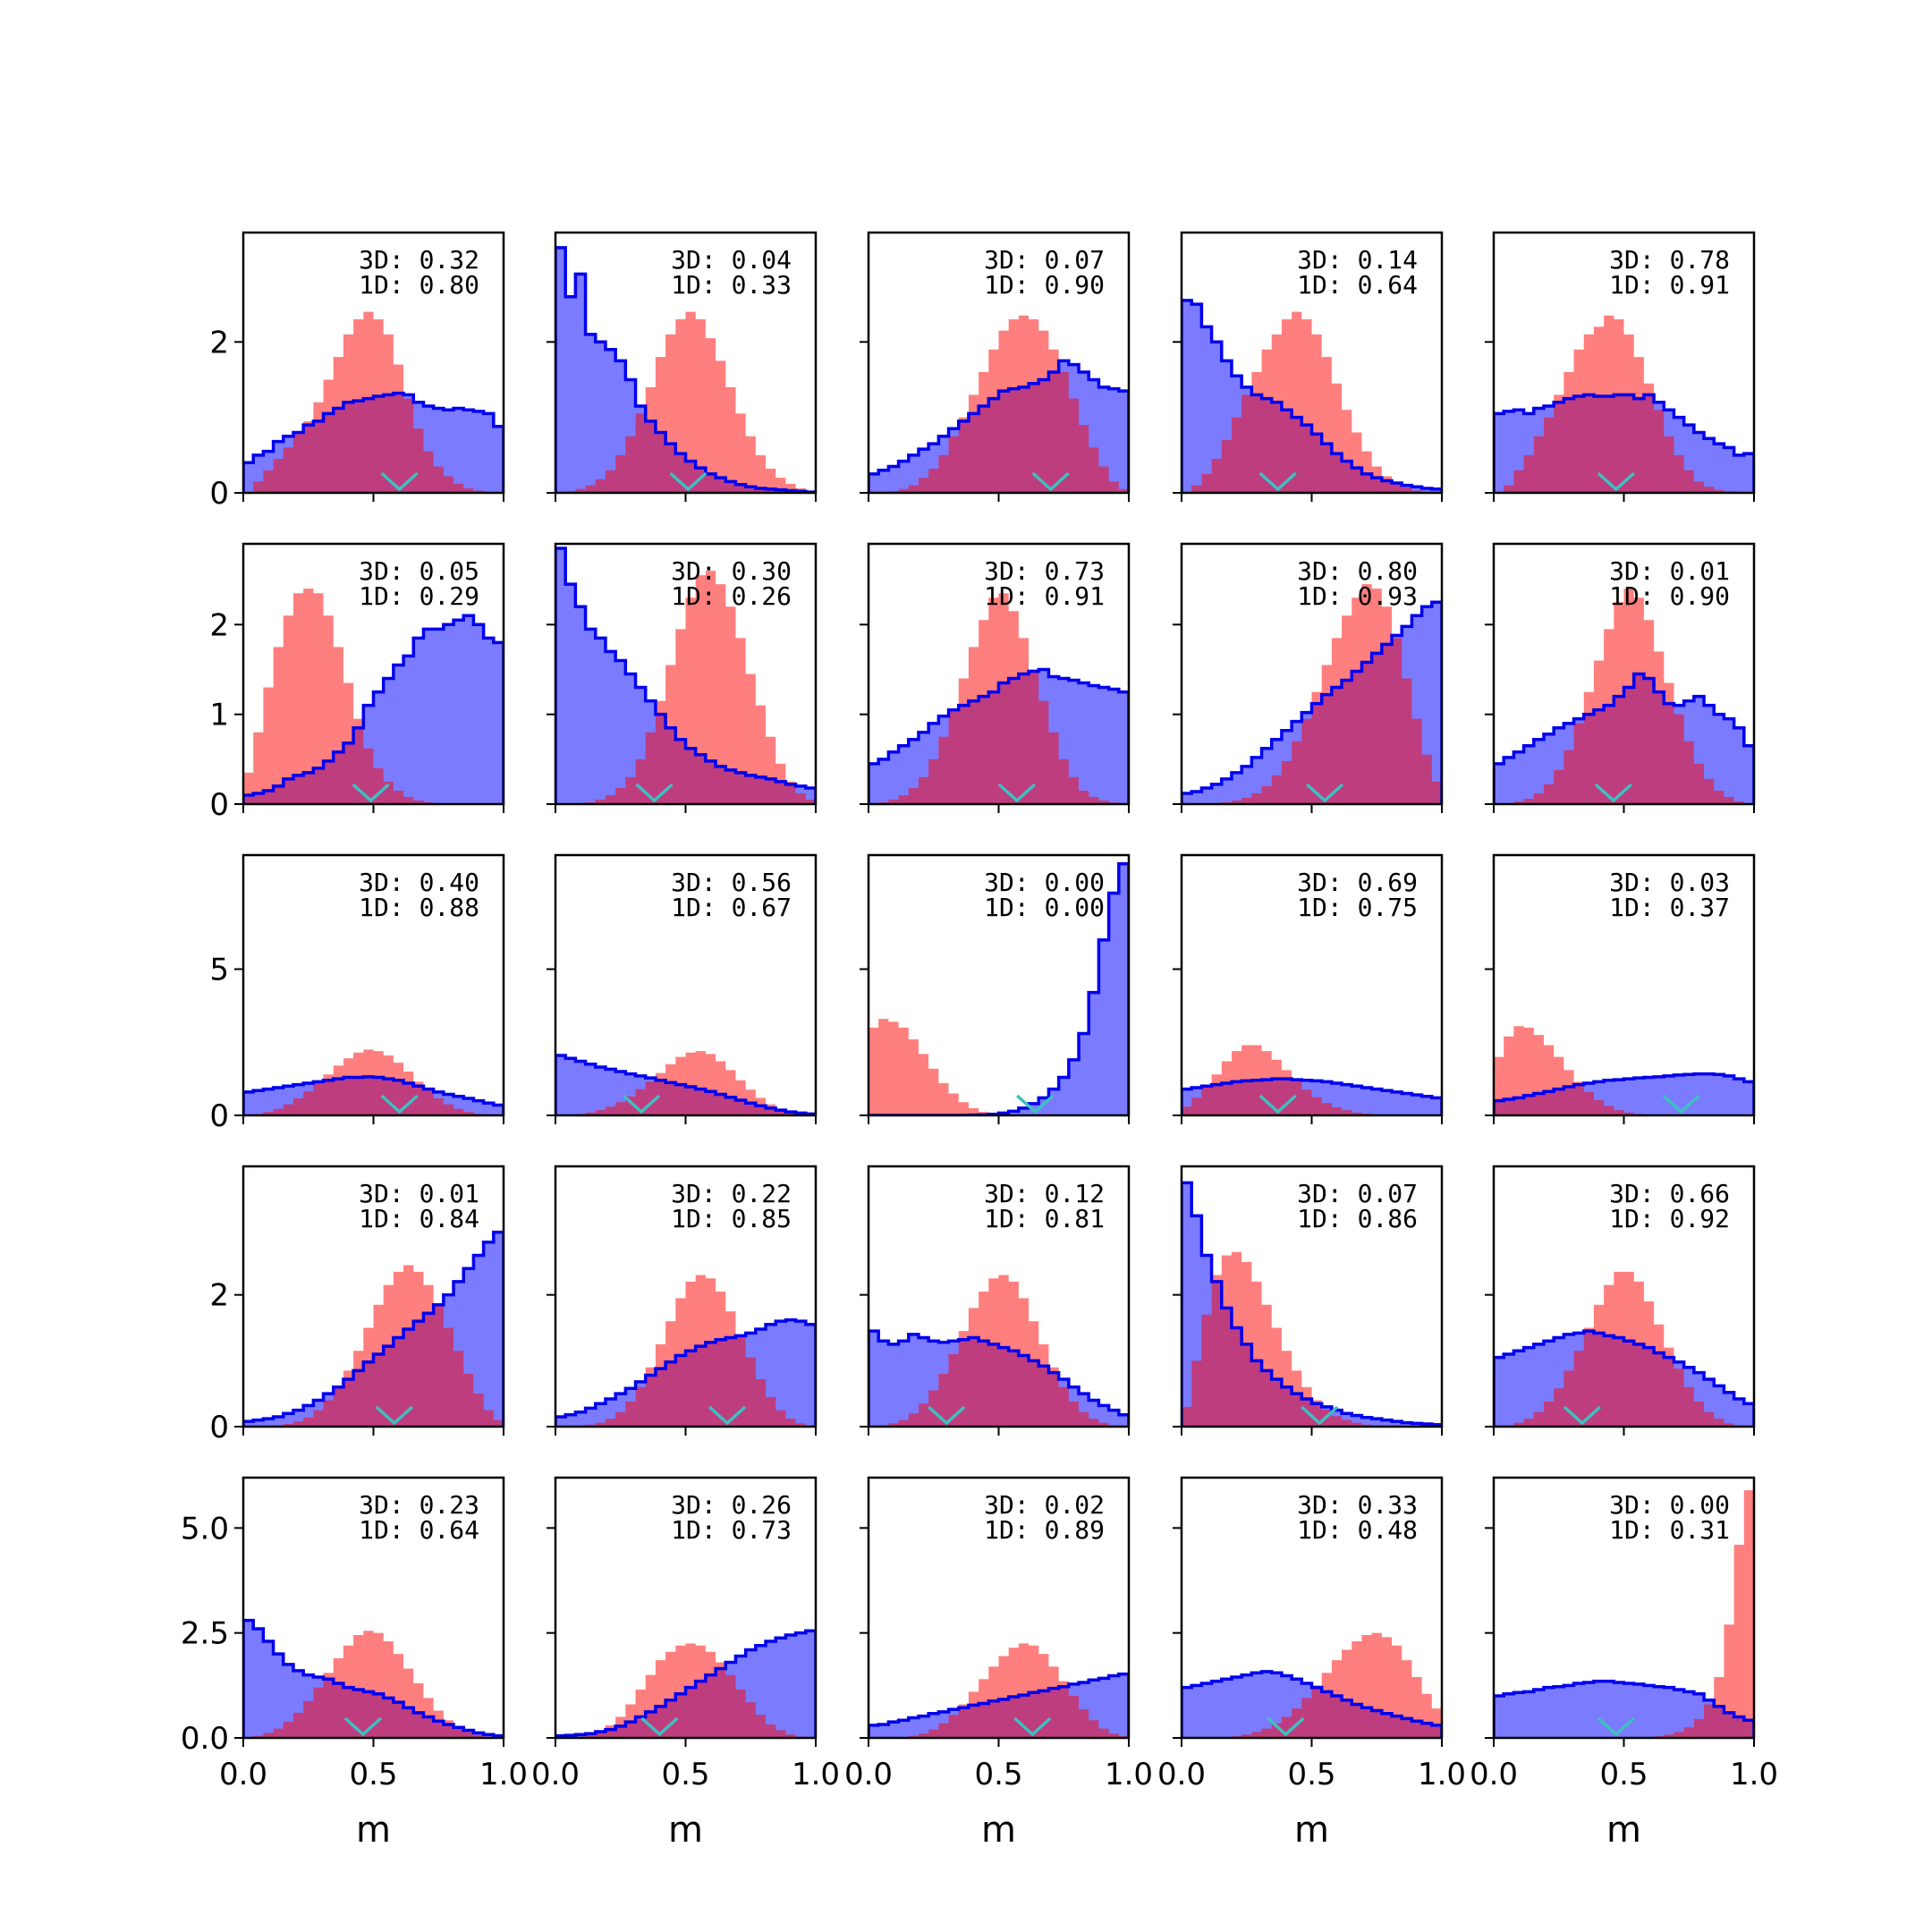 This screenshot has width=1932, height=1932. Describe the element at coordinates (1044, 1530) in the screenshot. I see `annotation-1d: 1D: 0.89` at that location.